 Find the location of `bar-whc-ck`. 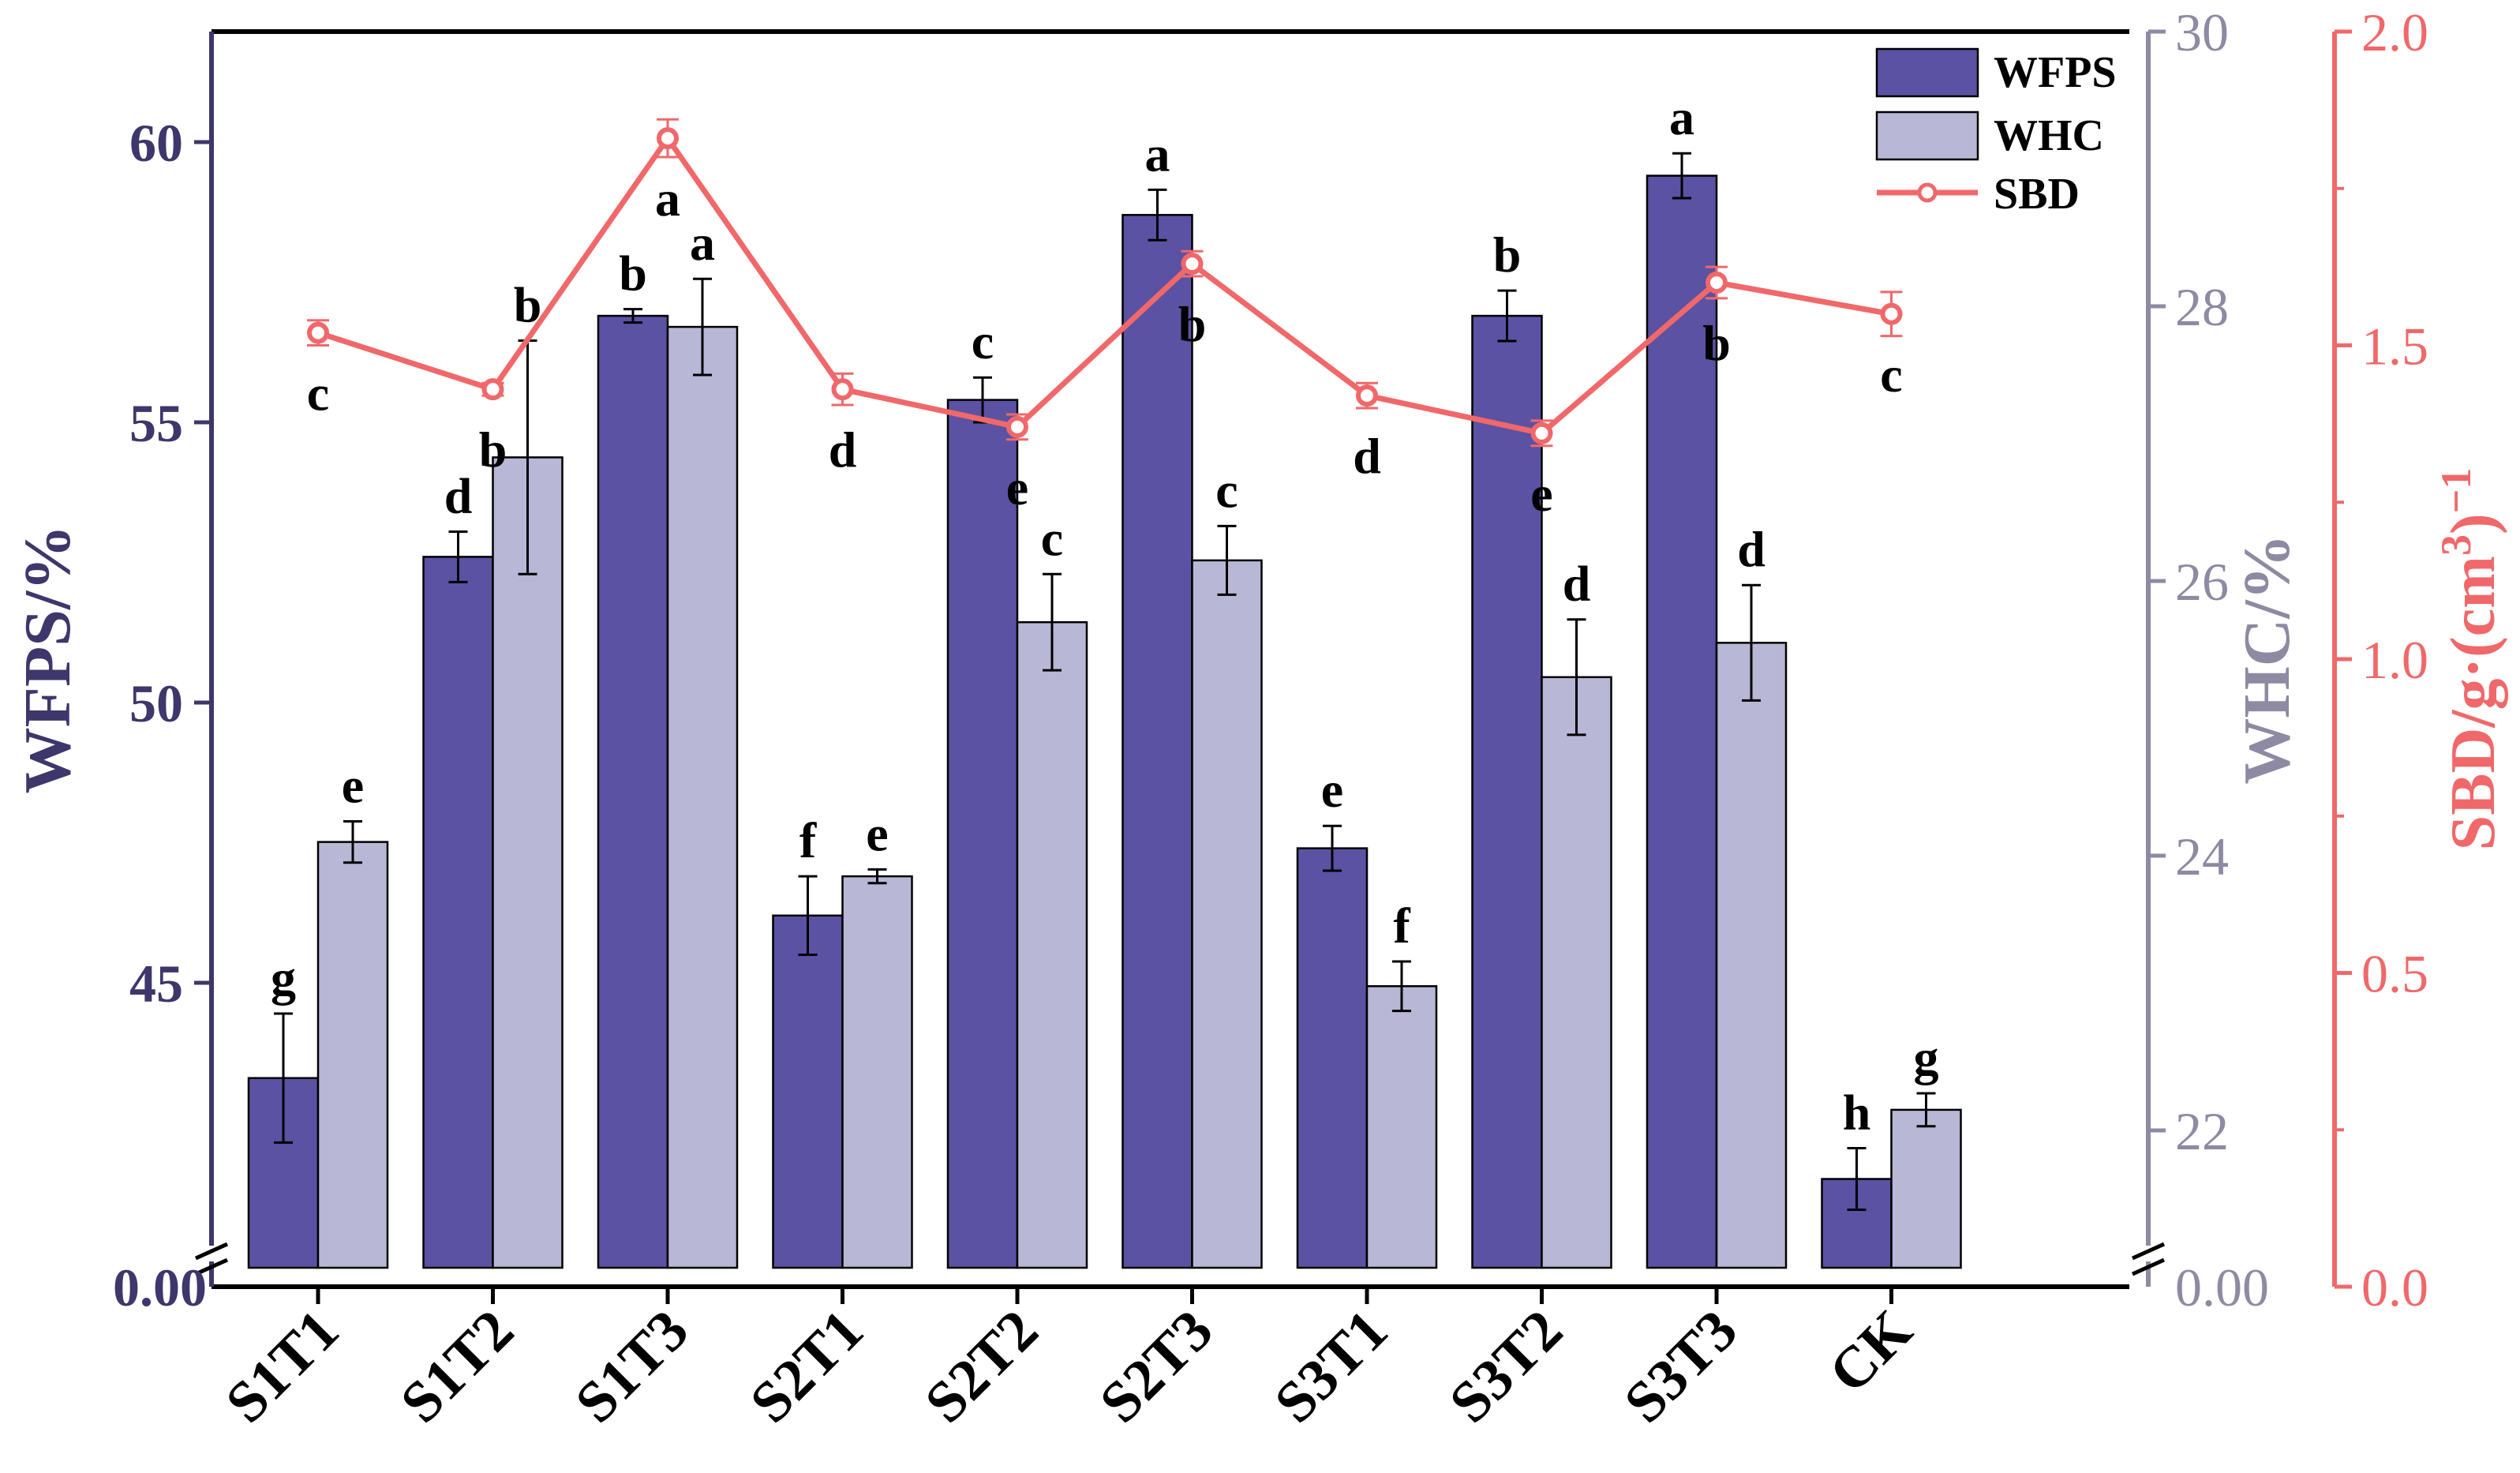

bar-whc-ck is located at coordinates (1926, 1188).